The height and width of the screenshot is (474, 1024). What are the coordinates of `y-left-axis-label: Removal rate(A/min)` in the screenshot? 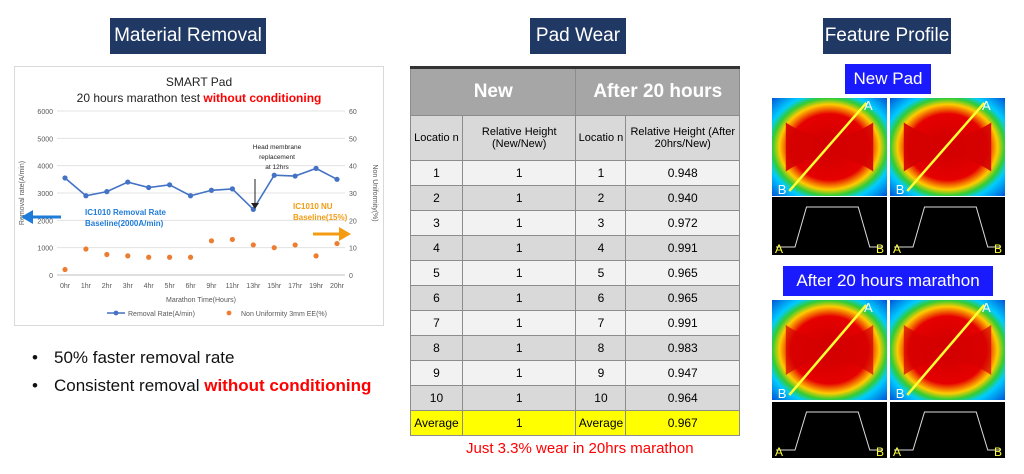 It's located at (22, 193).